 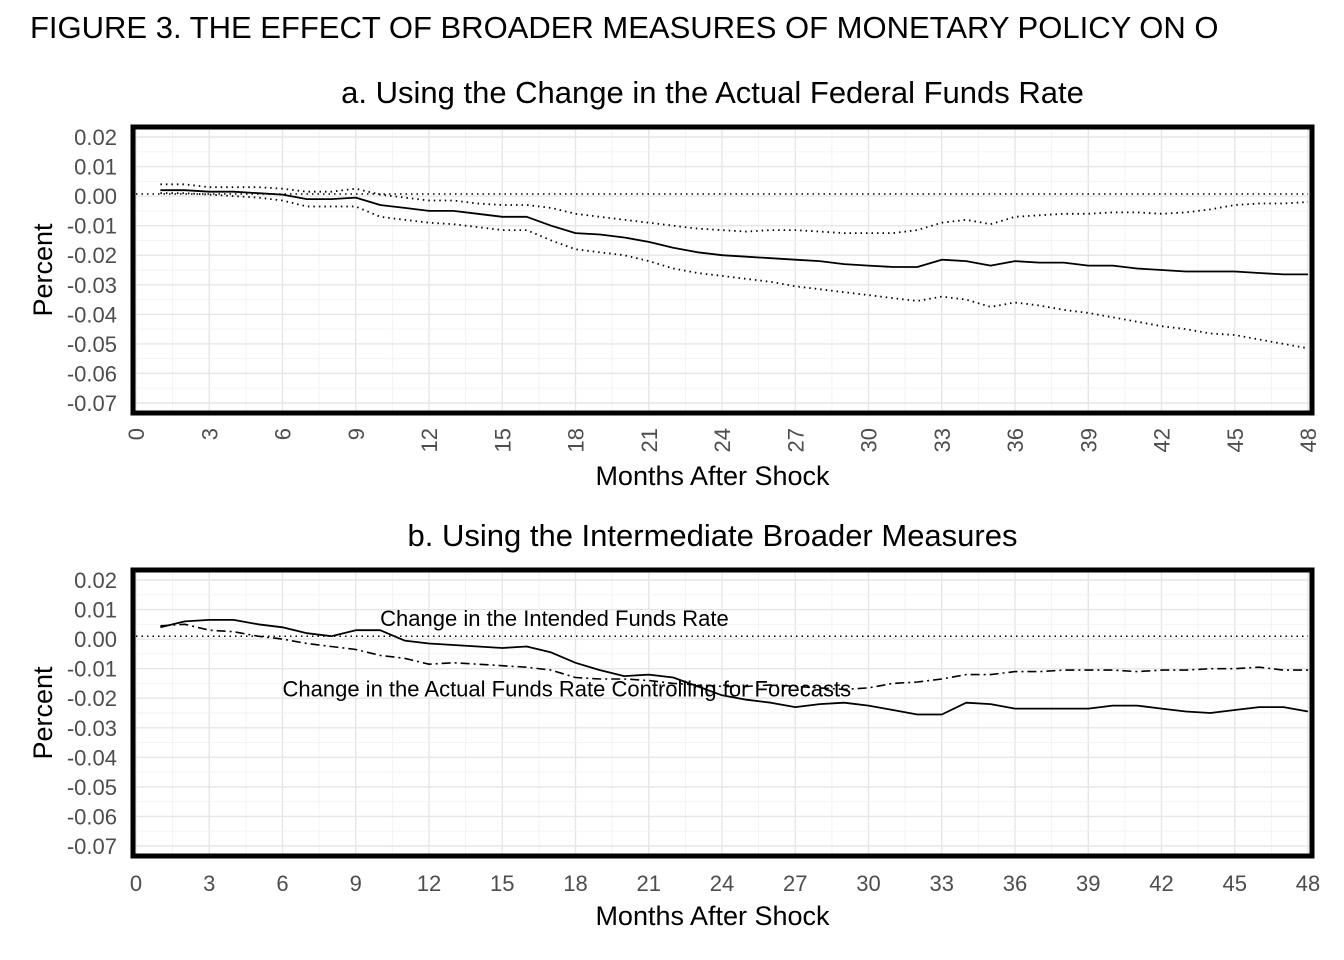 I want to click on series-line-3-dotted, so click(x=734, y=271).